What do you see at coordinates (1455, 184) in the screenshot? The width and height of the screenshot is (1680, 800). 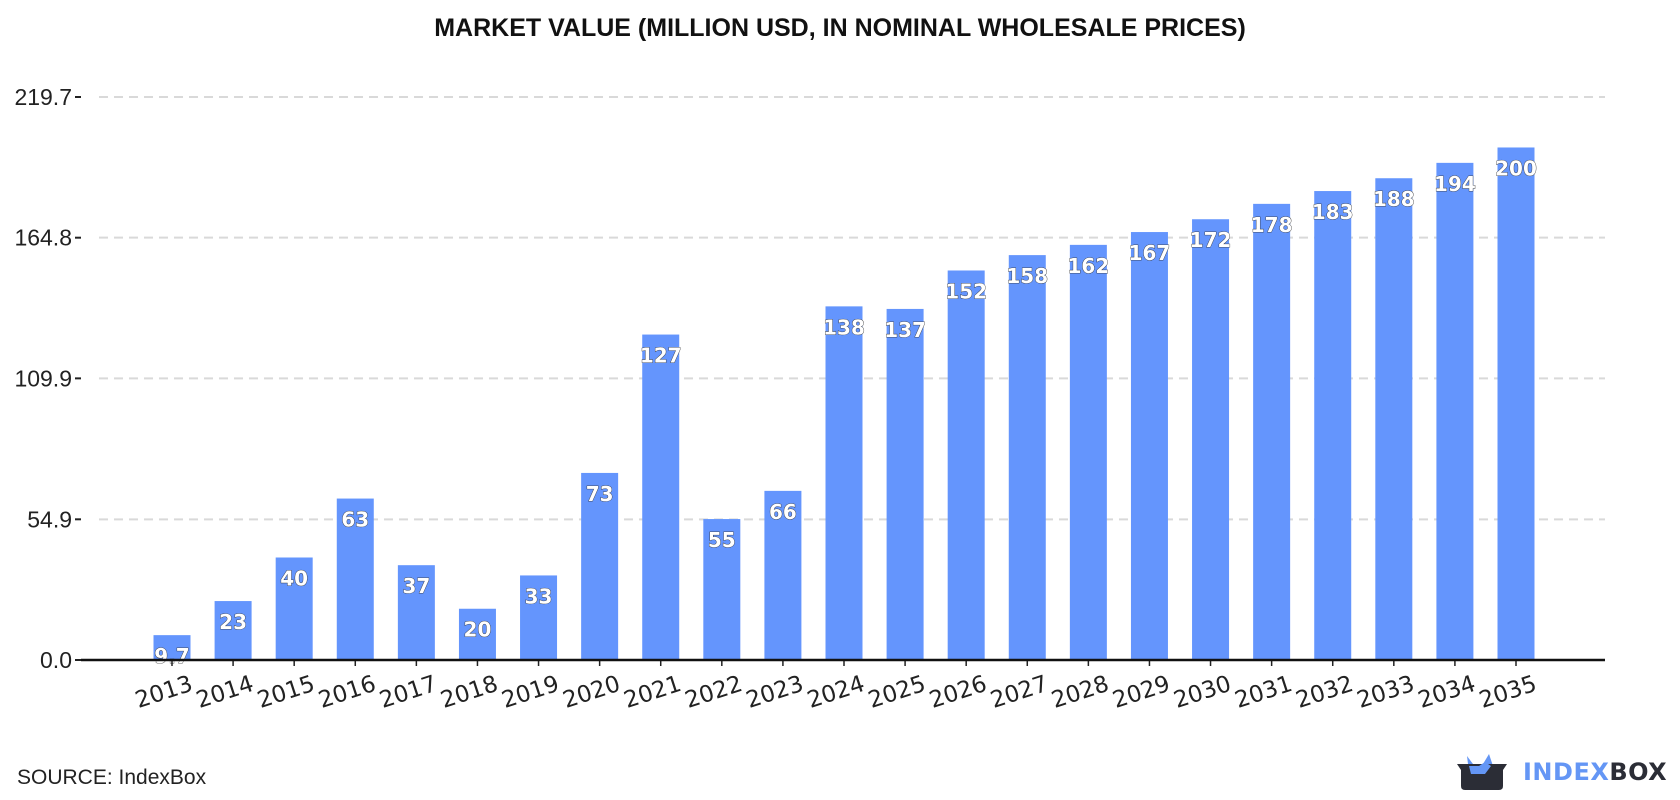 I see `data-label: 194` at bounding box center [1455, 184].